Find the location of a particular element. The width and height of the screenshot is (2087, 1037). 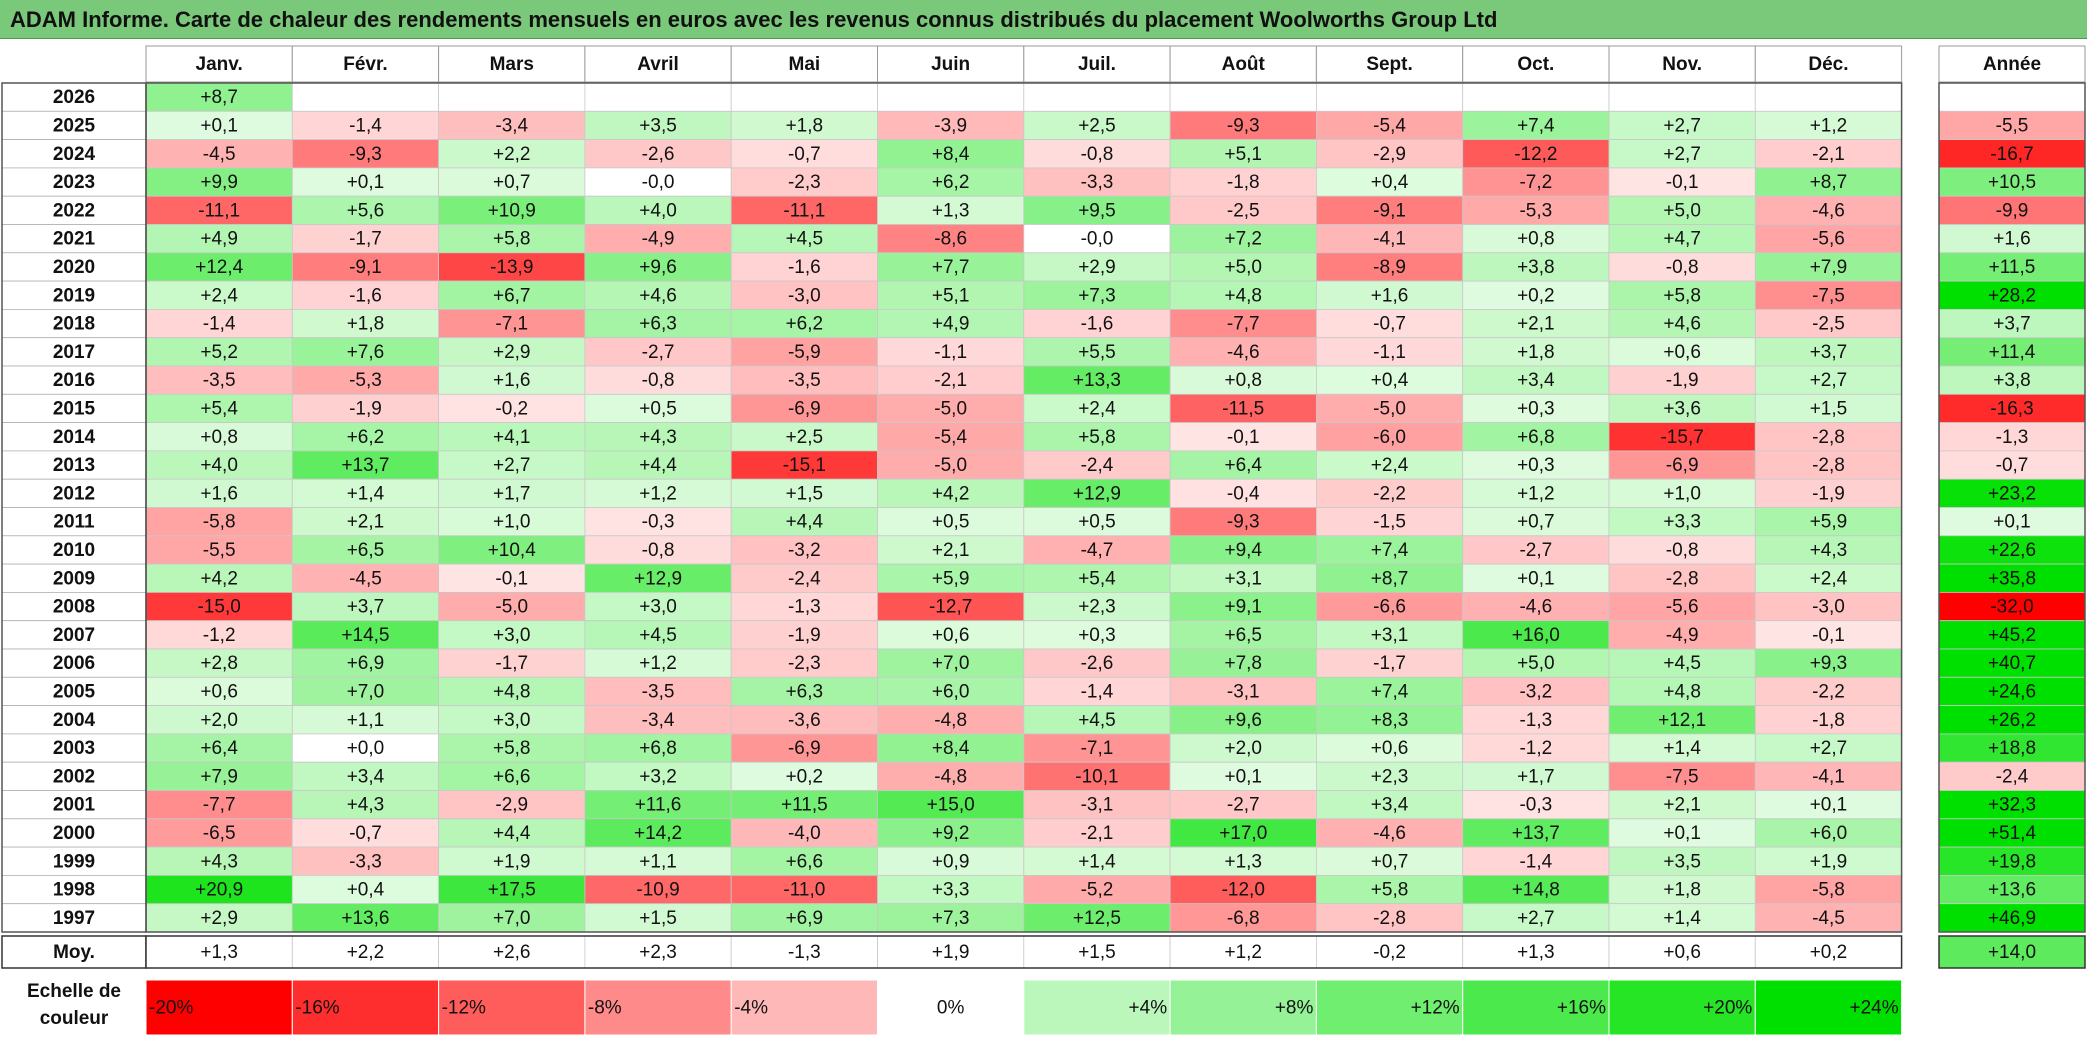

cell-value: -2,7 is located at coordinates (1535, 550).